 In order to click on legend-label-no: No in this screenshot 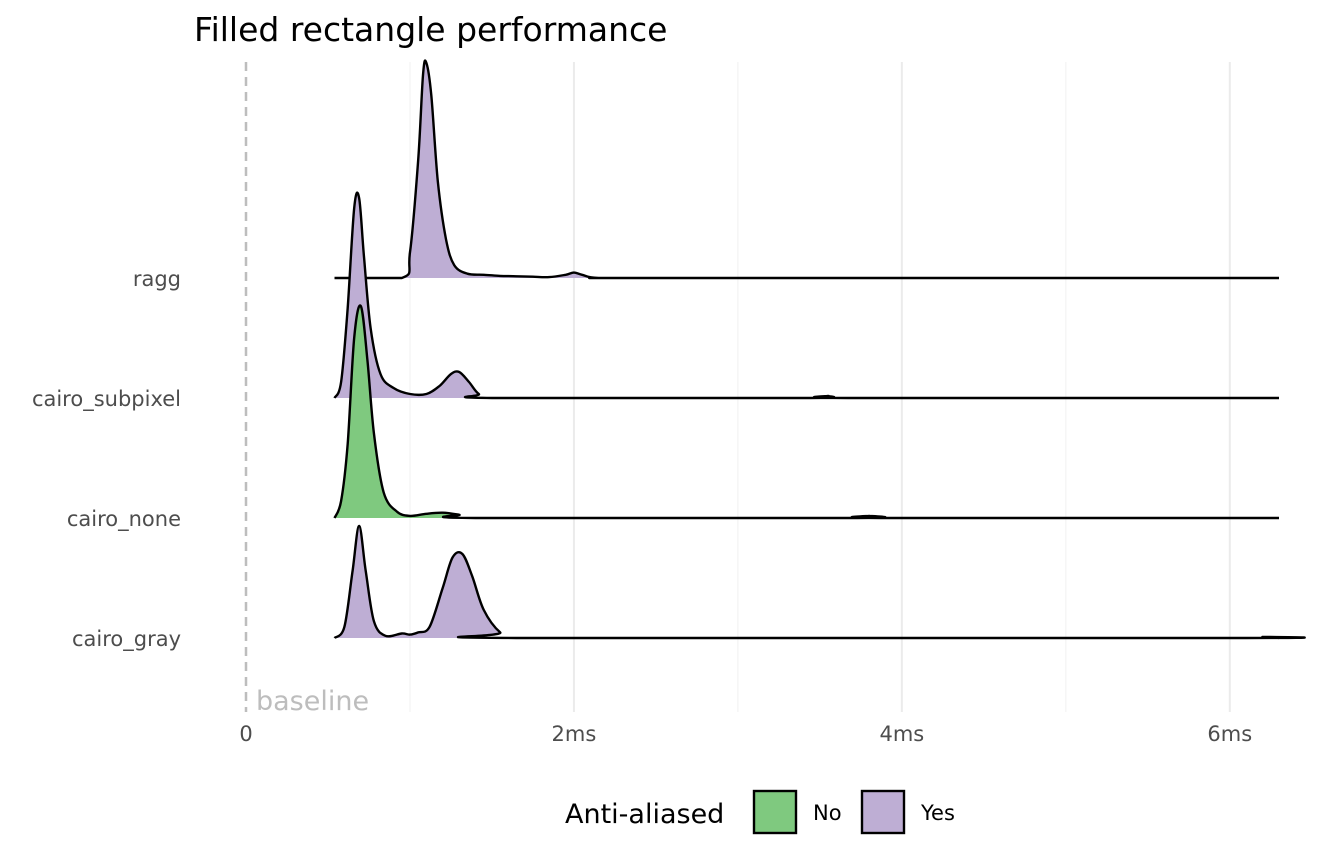, I will do `click(827, 813)`.